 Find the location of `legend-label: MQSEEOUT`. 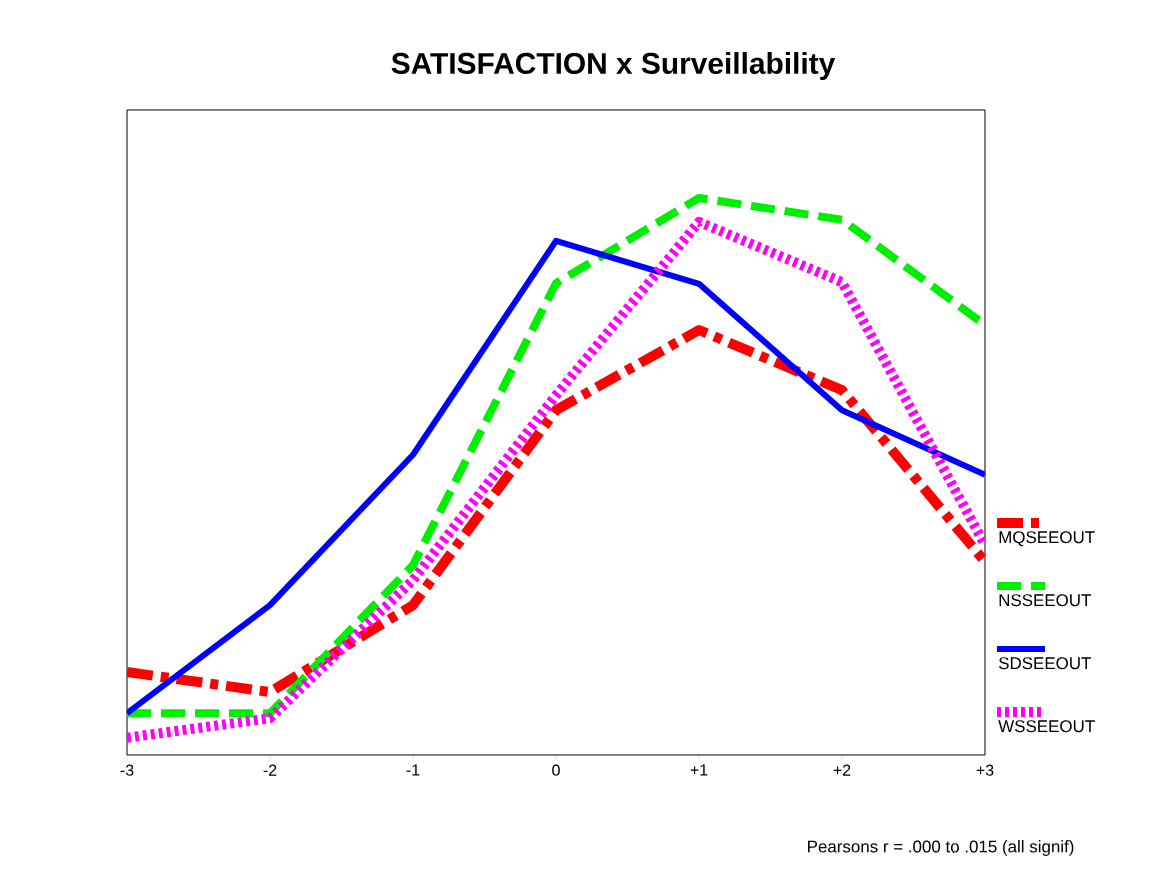

legend-label: MQSEEOUT is located at coordinates (1047, 539).